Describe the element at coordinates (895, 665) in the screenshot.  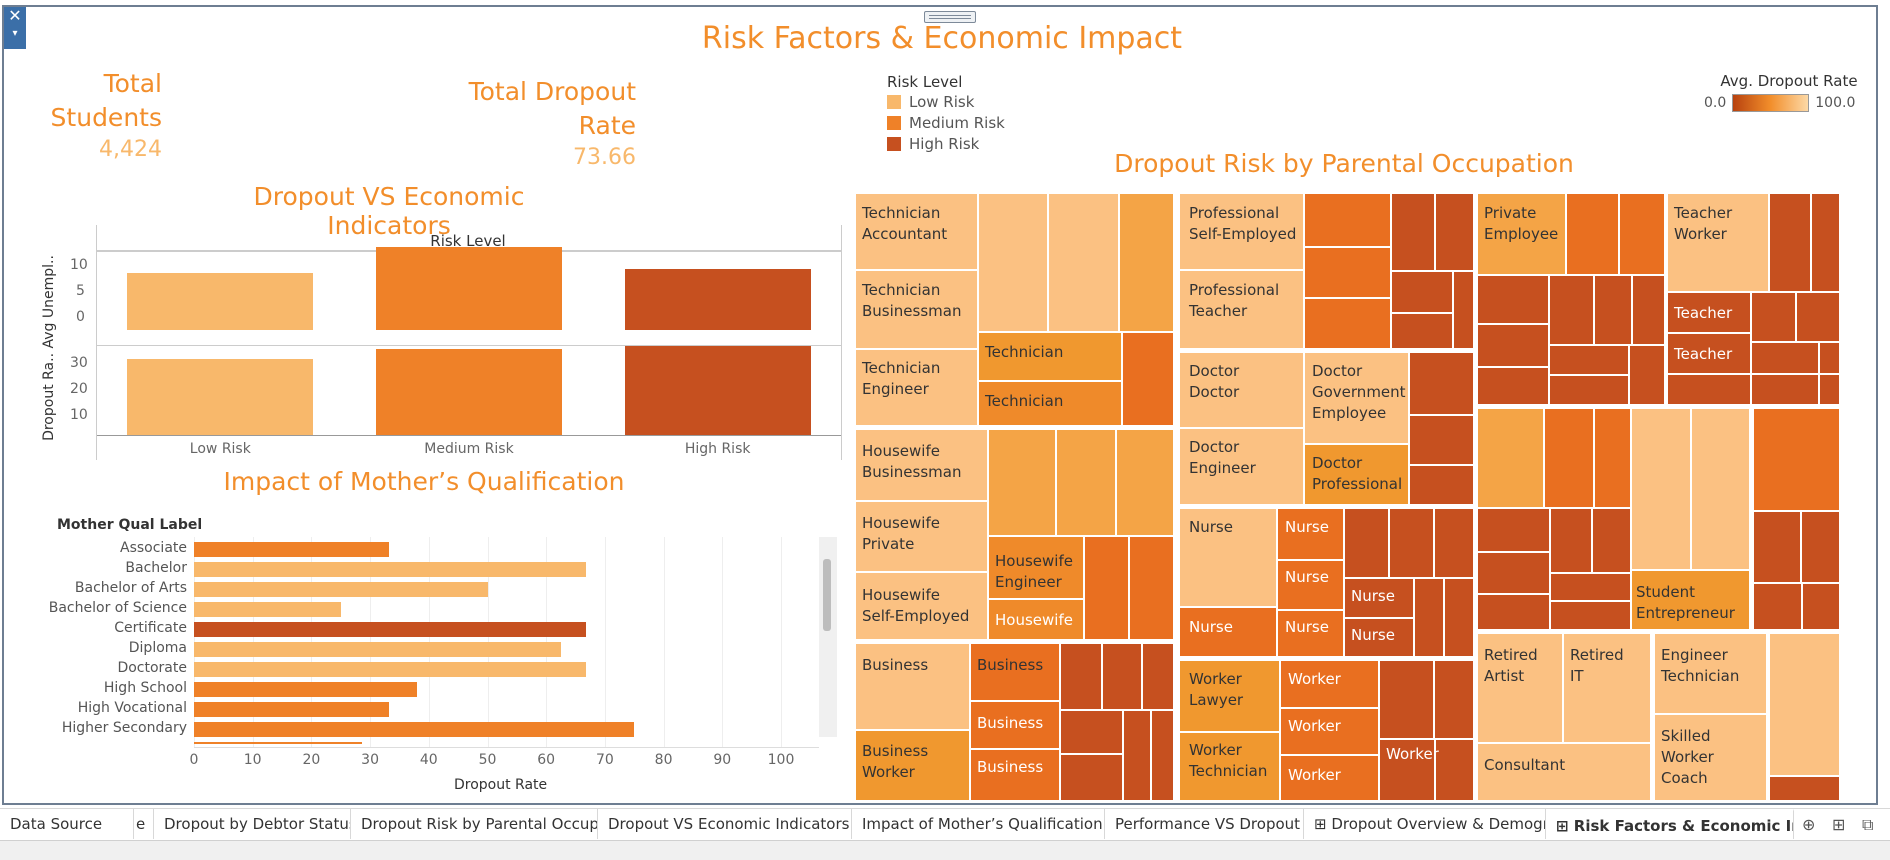
I see `tm-business-1: Business` at that location.